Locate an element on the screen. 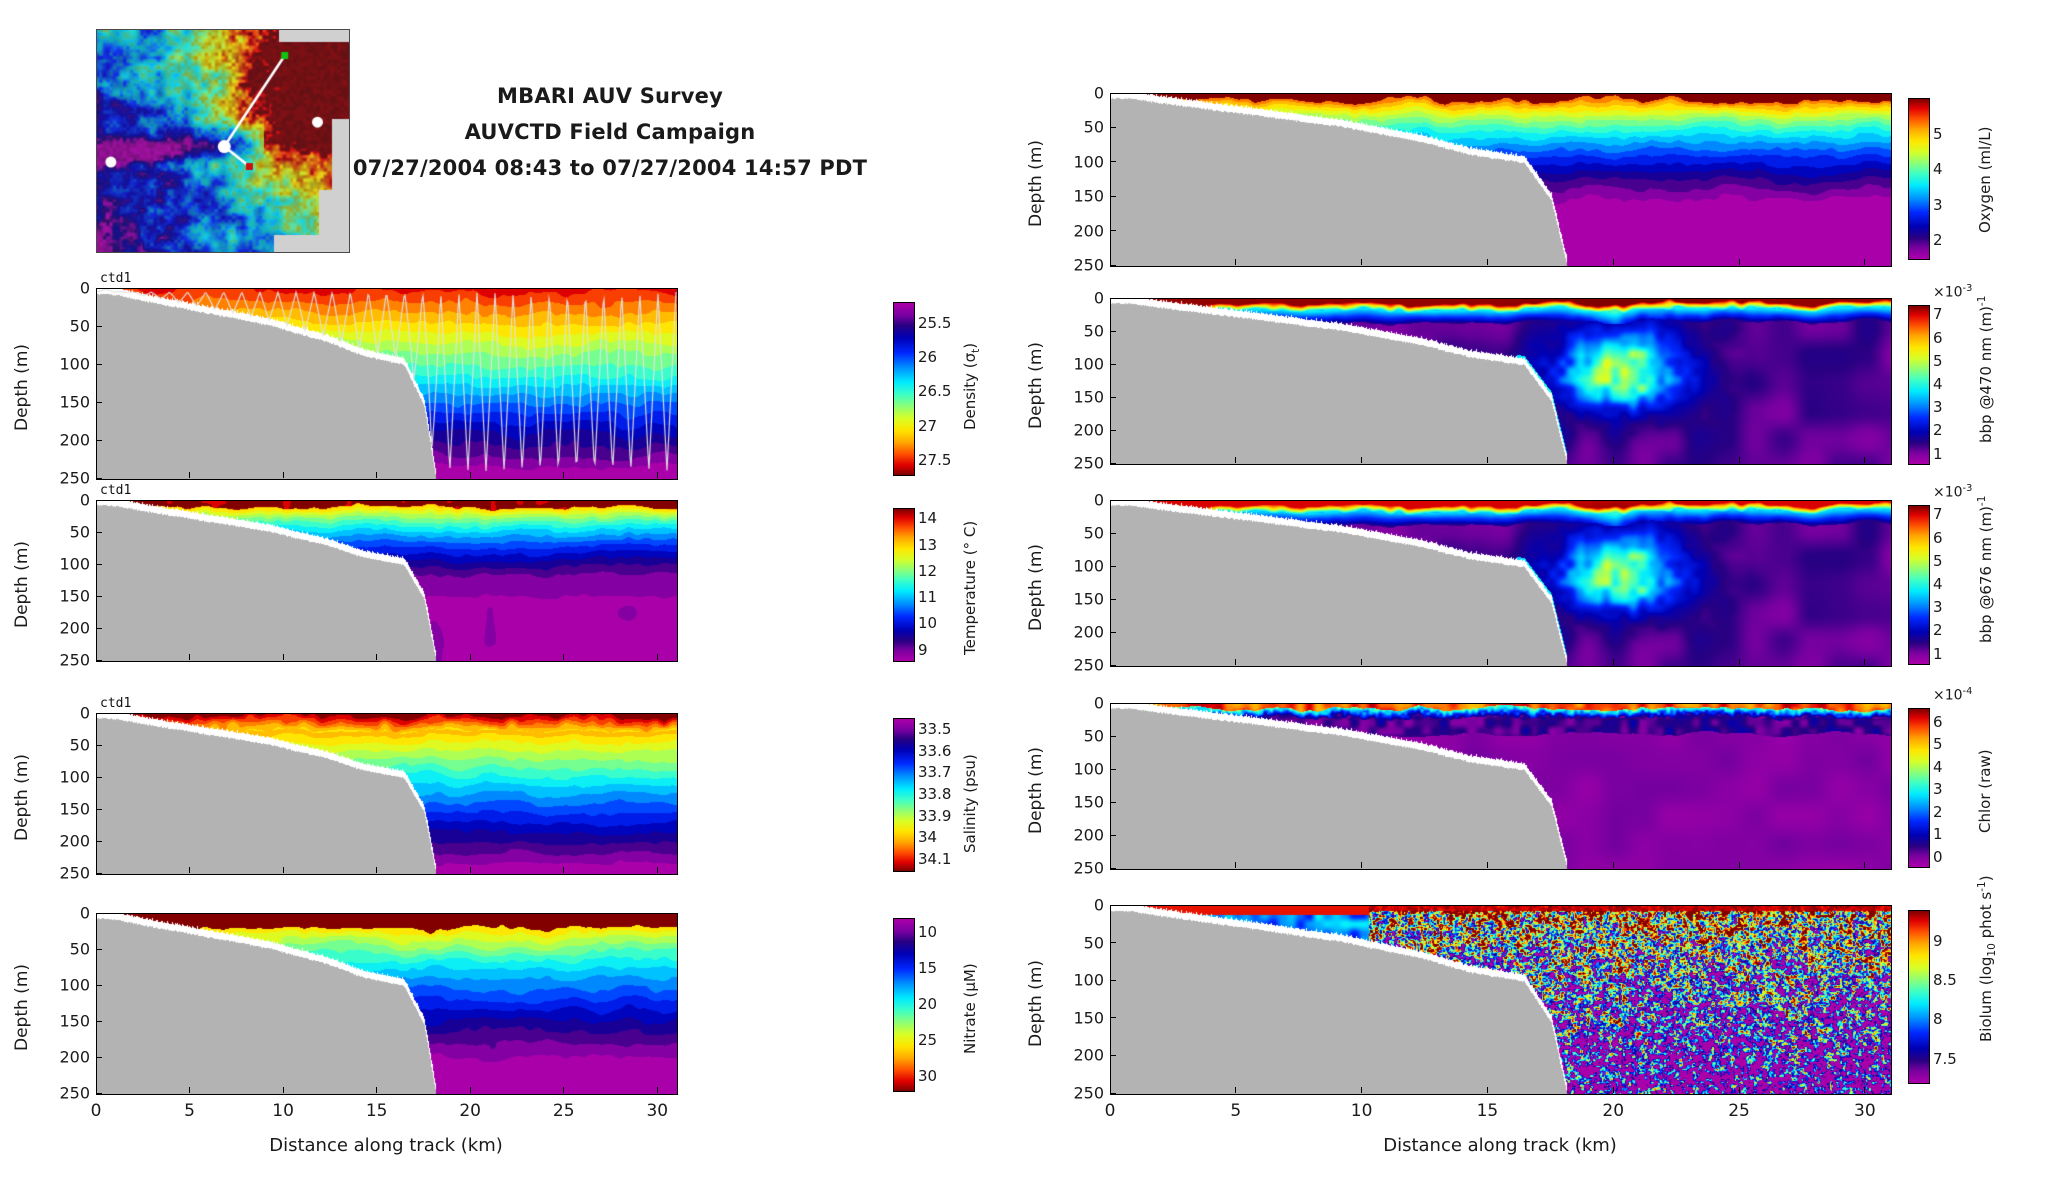  yaxis-label-temperature: Depth (m) is located at coordinates (22, 584).